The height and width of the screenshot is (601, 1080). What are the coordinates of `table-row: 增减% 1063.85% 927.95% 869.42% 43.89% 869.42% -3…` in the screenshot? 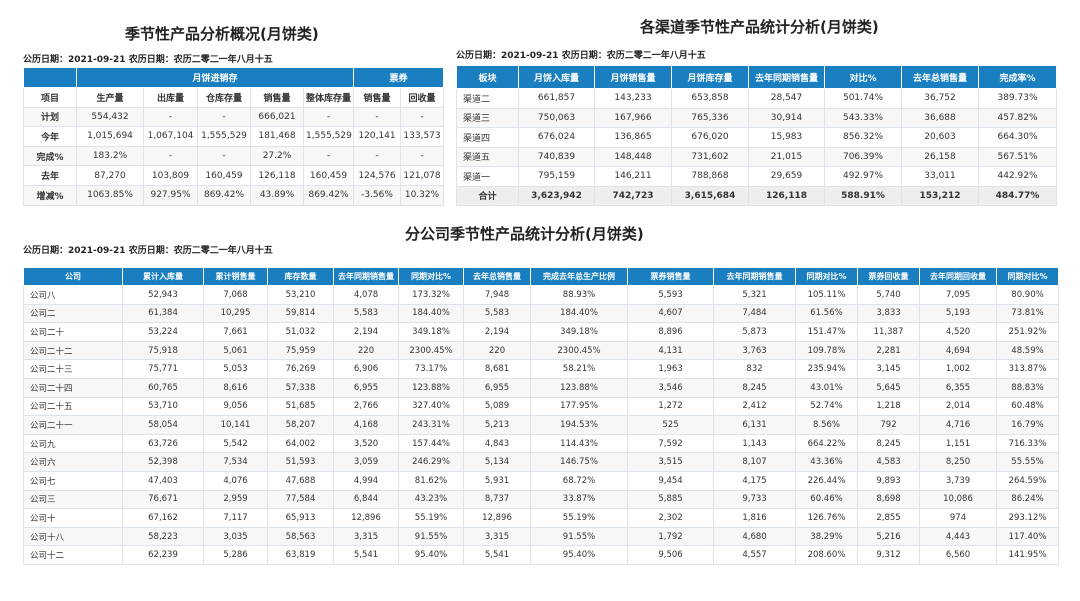 It's located at (234, 195).